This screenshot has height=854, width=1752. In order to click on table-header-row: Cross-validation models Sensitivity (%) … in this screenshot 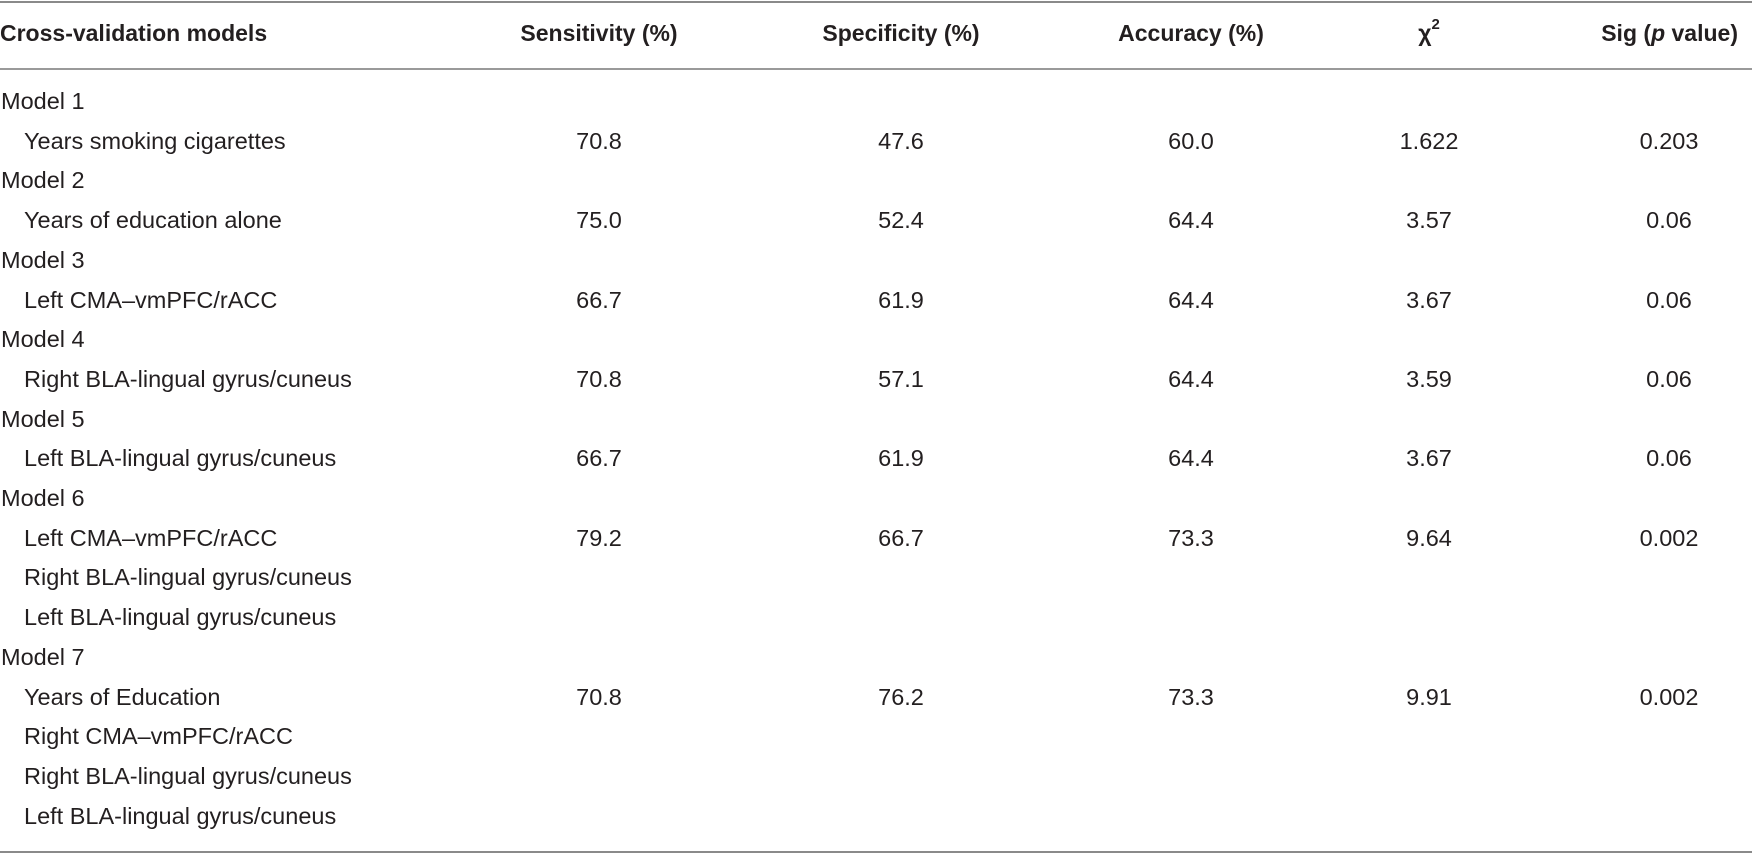, I will do `click(876, 34)`.